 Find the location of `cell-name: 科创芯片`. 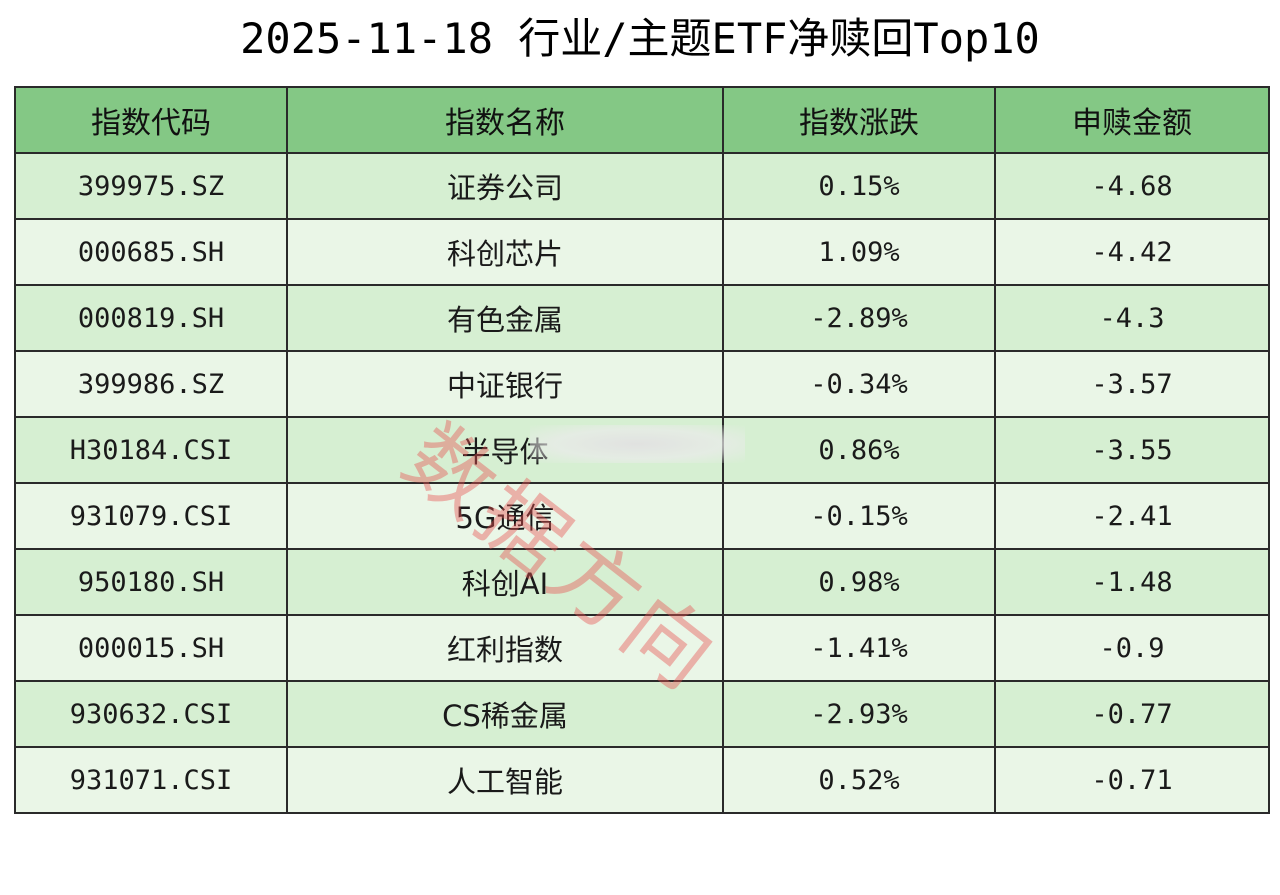

cell-name: 科创芯片 is located at coordinates (505, 252).